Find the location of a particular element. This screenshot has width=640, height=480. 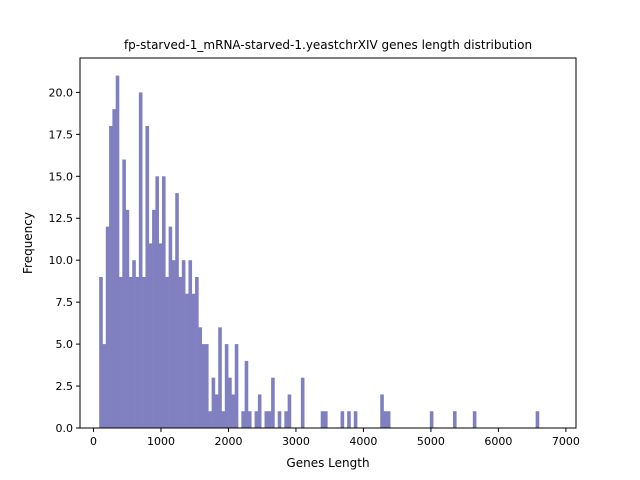

x-tick-label: 6000 is located at coordinates (498, 441).